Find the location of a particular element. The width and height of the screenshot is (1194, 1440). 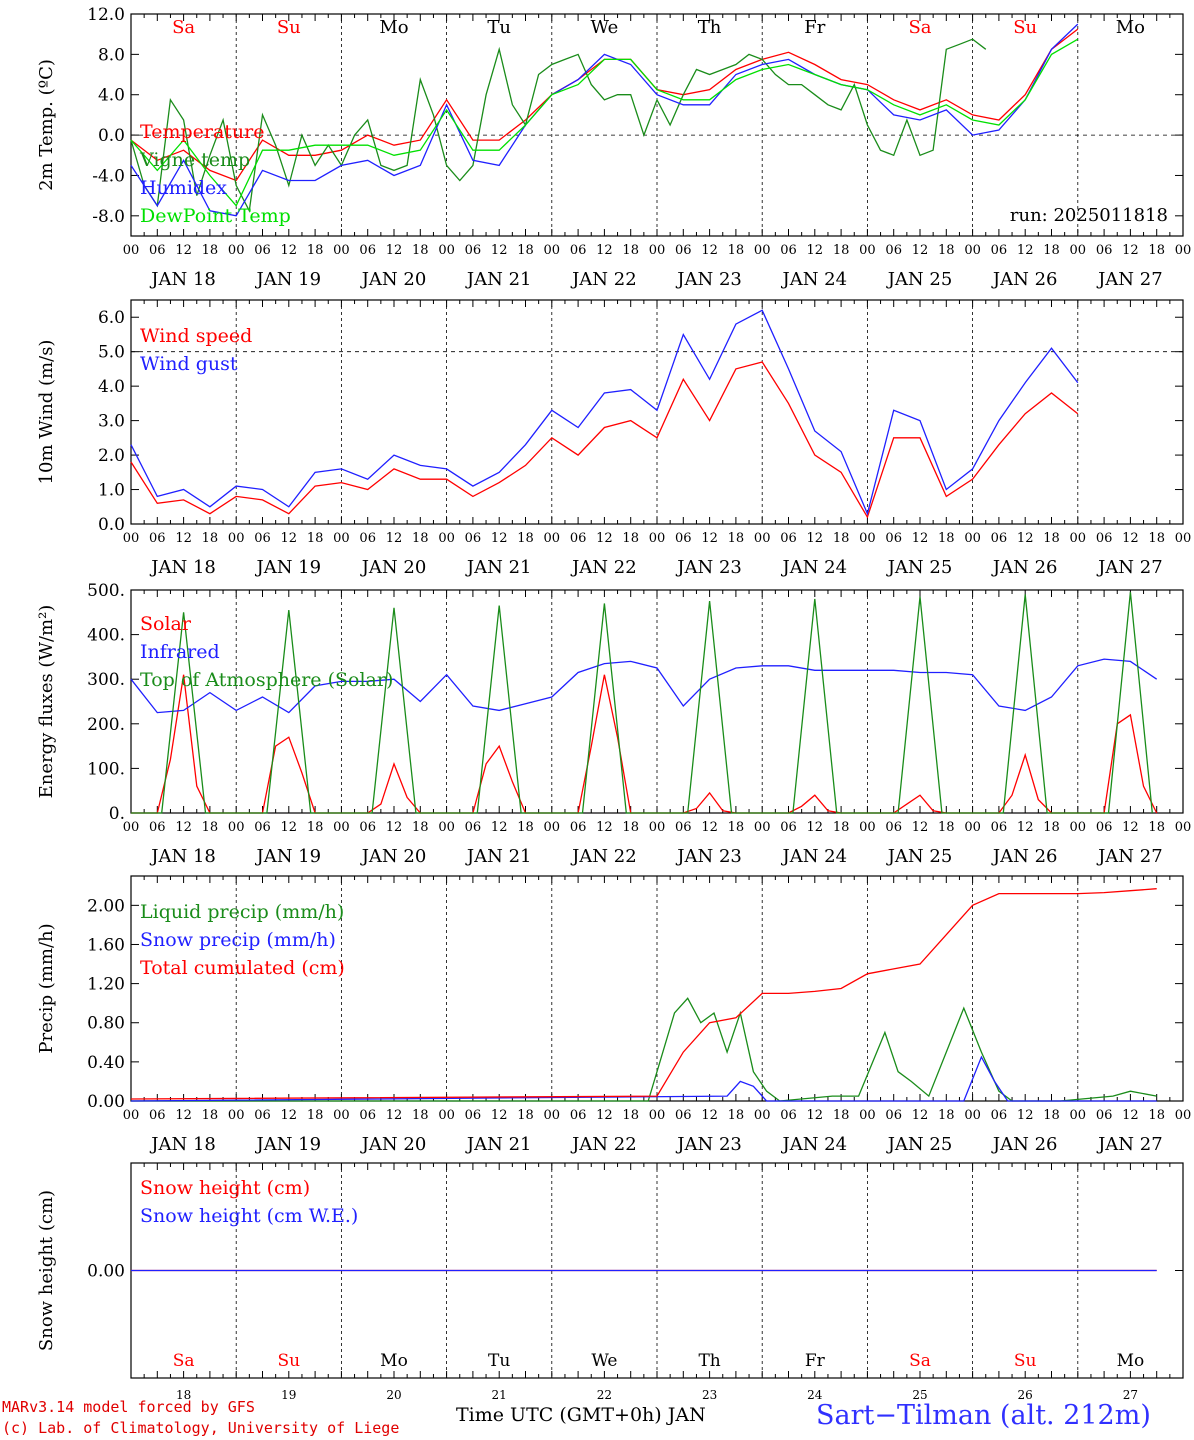

y-tick-label: 2.0 is located at coordinates (111, 456).